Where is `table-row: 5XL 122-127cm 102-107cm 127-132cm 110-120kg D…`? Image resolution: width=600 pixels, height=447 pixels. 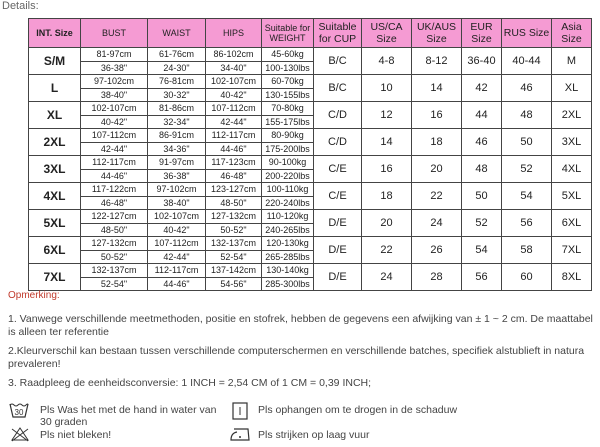
table-row: 5XL 122-127cm 102-107cm 127-132cm 110-120kg D… is located at coordinates (310, 223).